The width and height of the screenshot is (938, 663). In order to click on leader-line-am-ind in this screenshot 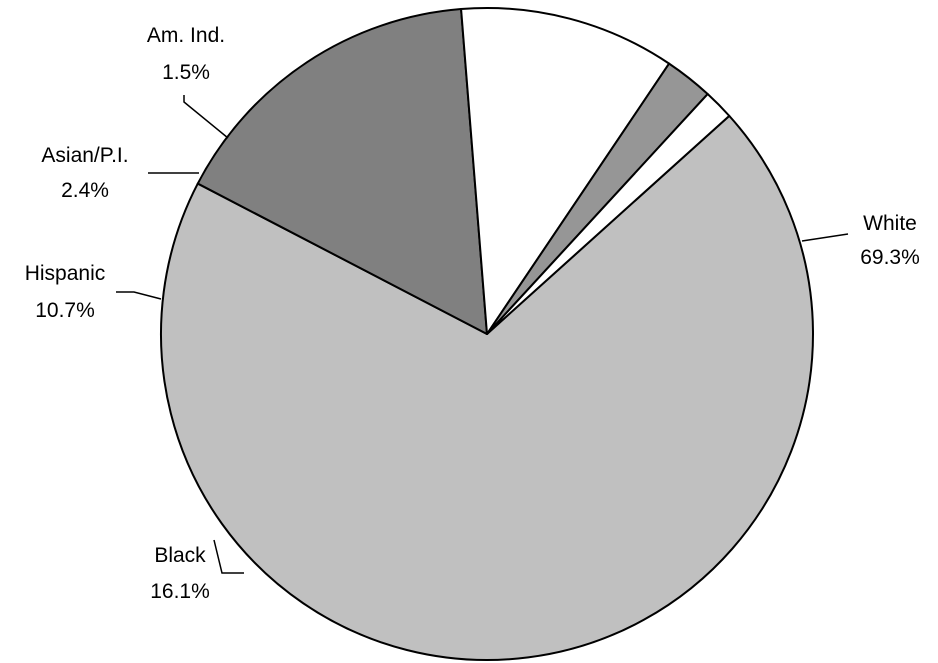, I will do `click(206, 117)`.